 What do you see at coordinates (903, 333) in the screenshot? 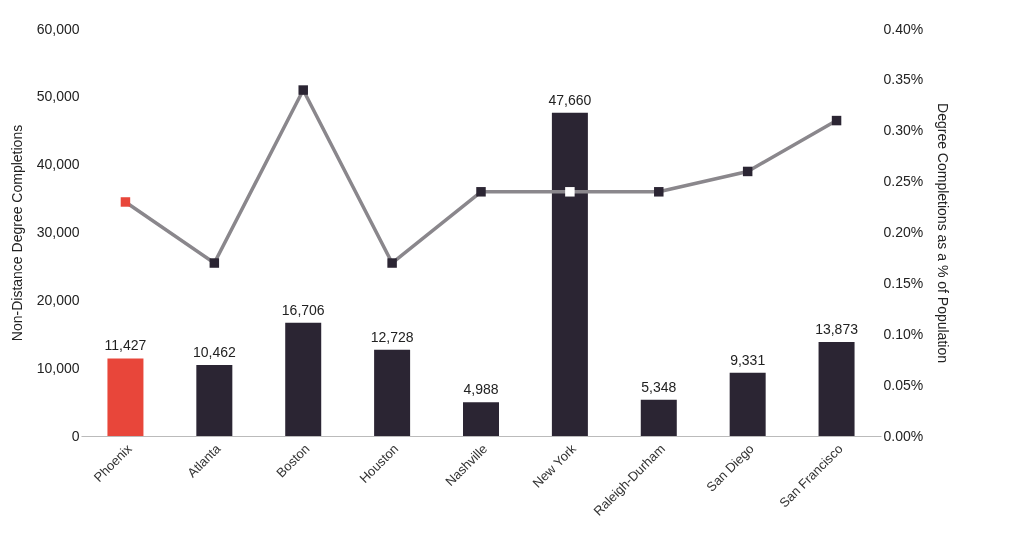
I see `y2-tick-label: 0.10%` at bounding box center [903, 333].